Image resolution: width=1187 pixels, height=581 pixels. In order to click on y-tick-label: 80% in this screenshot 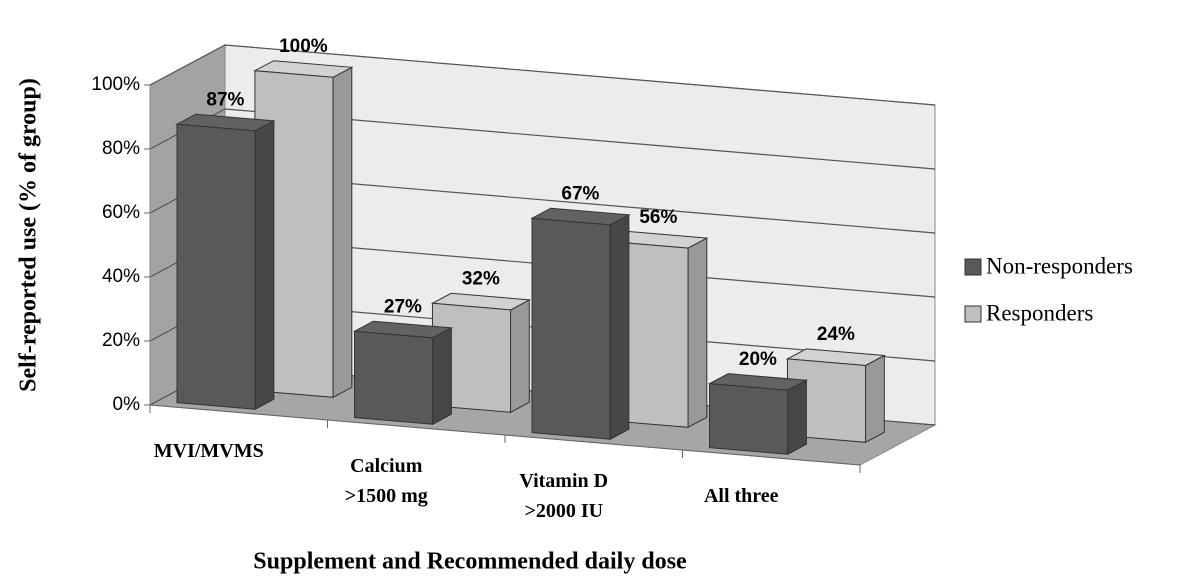, I will do `click(121, 148)`.